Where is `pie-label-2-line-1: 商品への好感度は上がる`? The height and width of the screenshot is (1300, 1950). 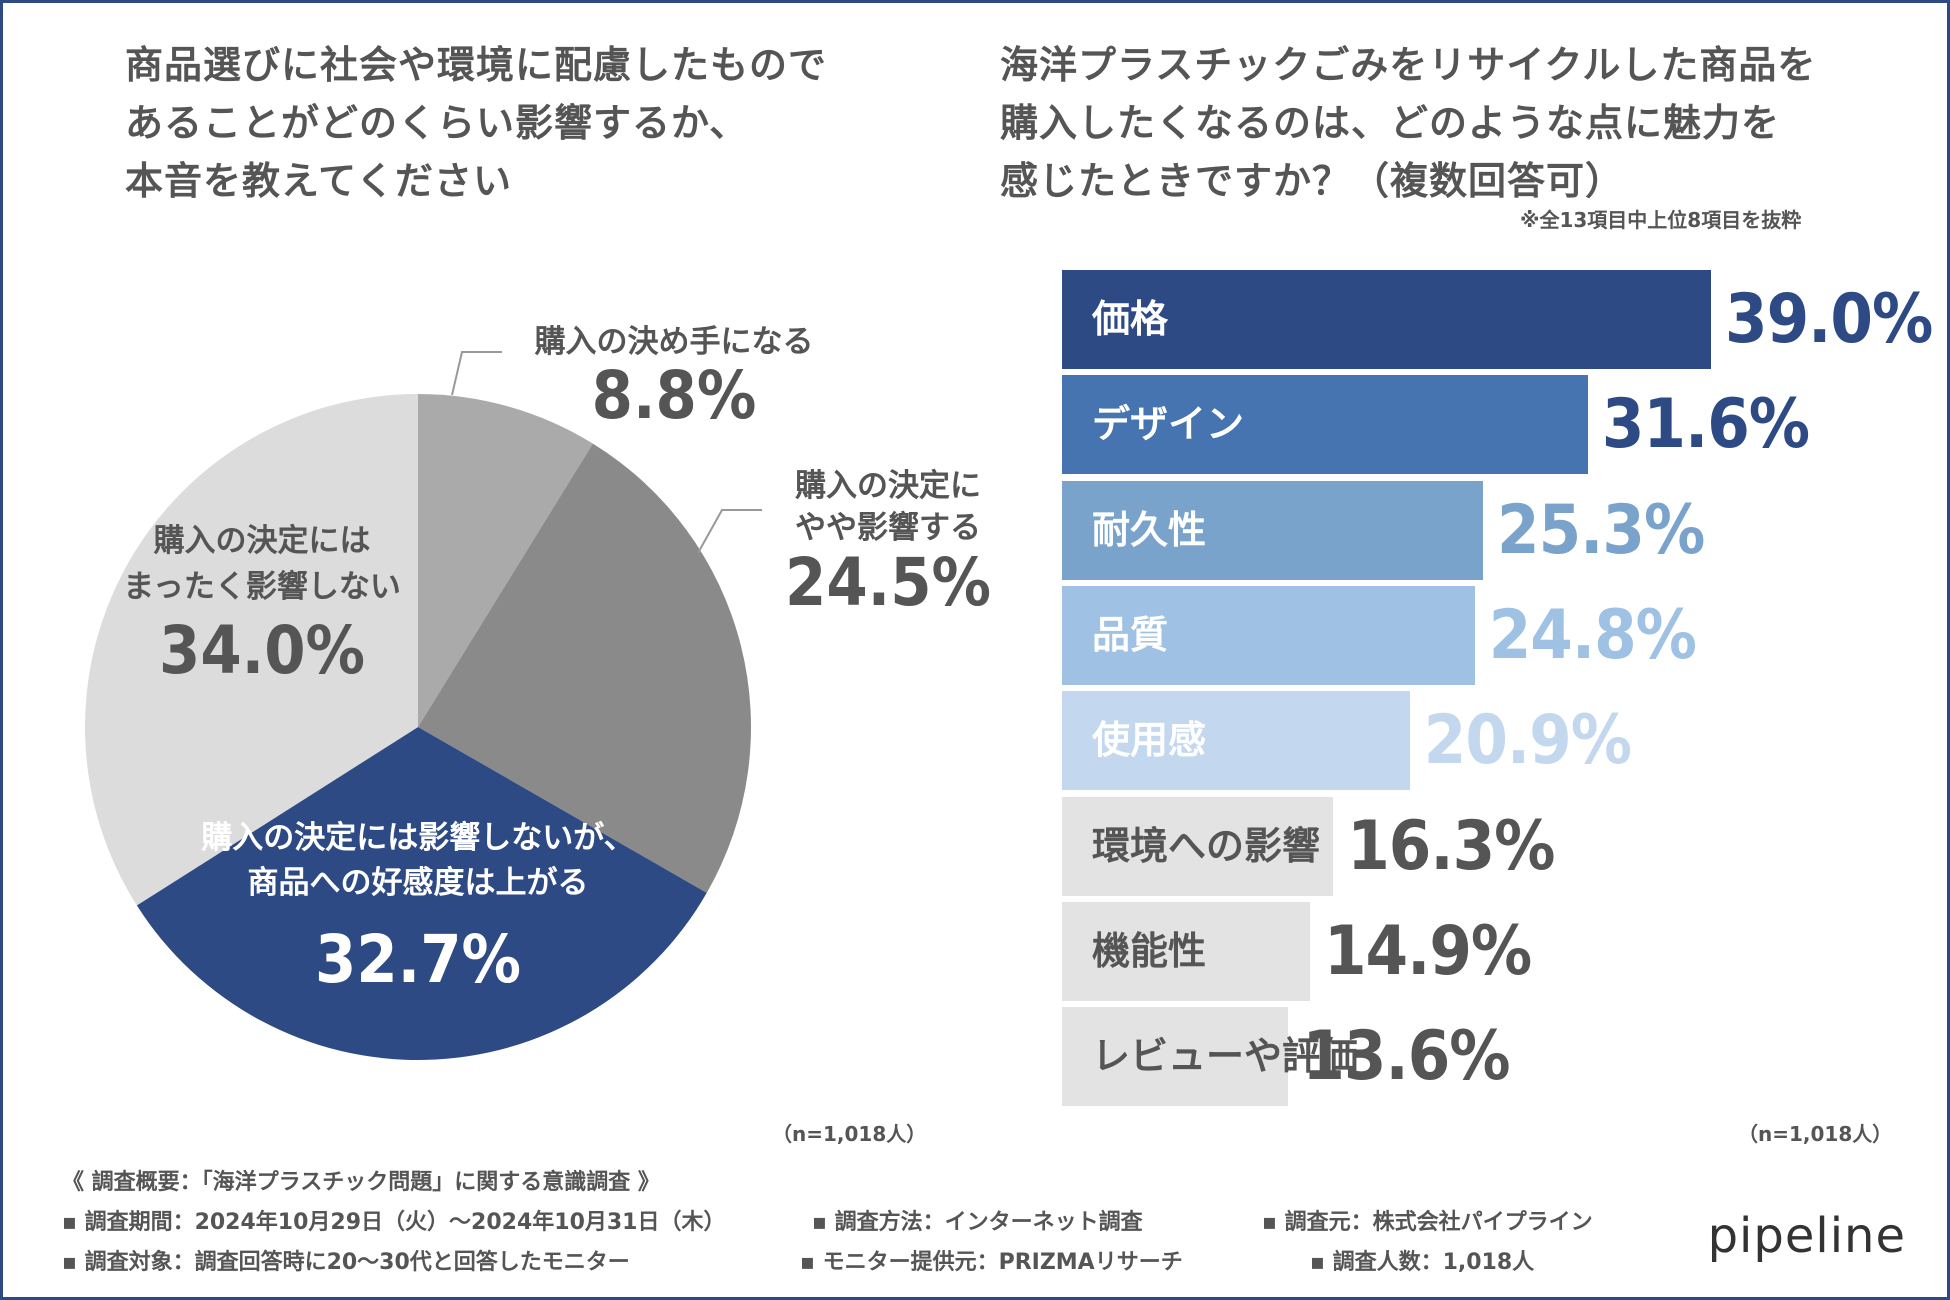
pie-label-2-line-1: 商品への好感度は上がる is located at coordinates (418, 883).